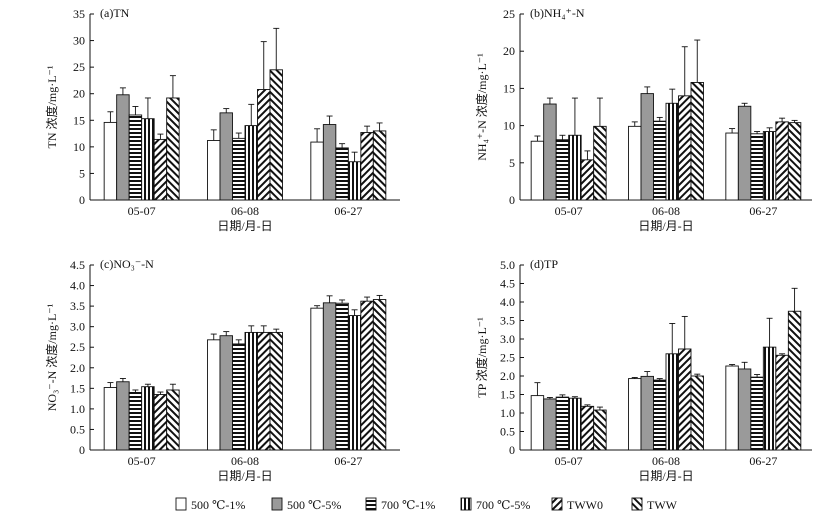  I want to click on y-tick-label: 3.0, so click(77, 327).